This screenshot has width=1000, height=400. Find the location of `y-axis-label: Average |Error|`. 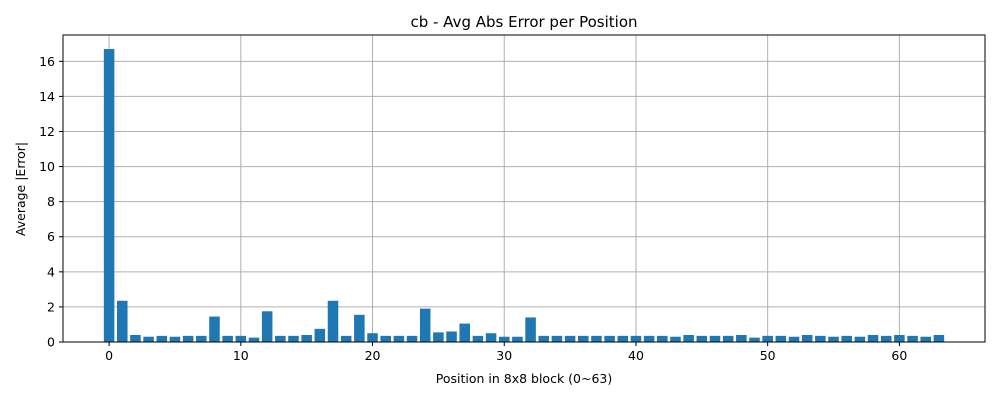

y-axis-label: Average |Error| is located at coordinates (20, 189).